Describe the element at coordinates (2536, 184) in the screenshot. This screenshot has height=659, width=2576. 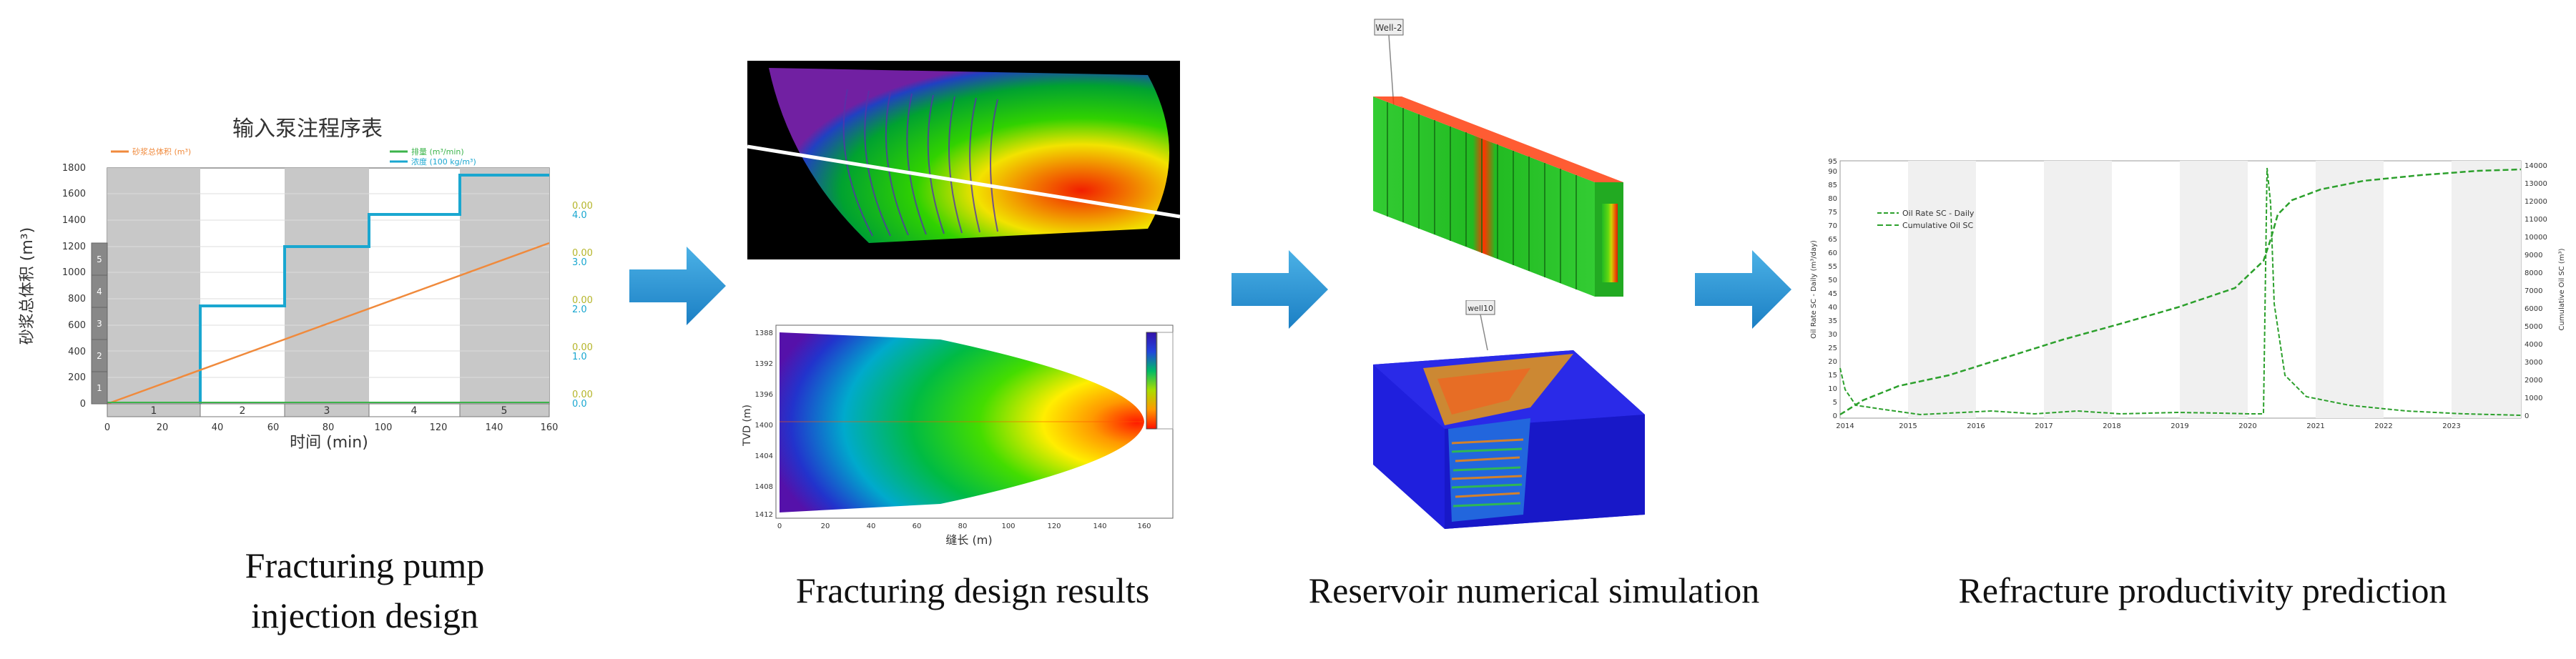
I see `svg-text: 13000` at that location.